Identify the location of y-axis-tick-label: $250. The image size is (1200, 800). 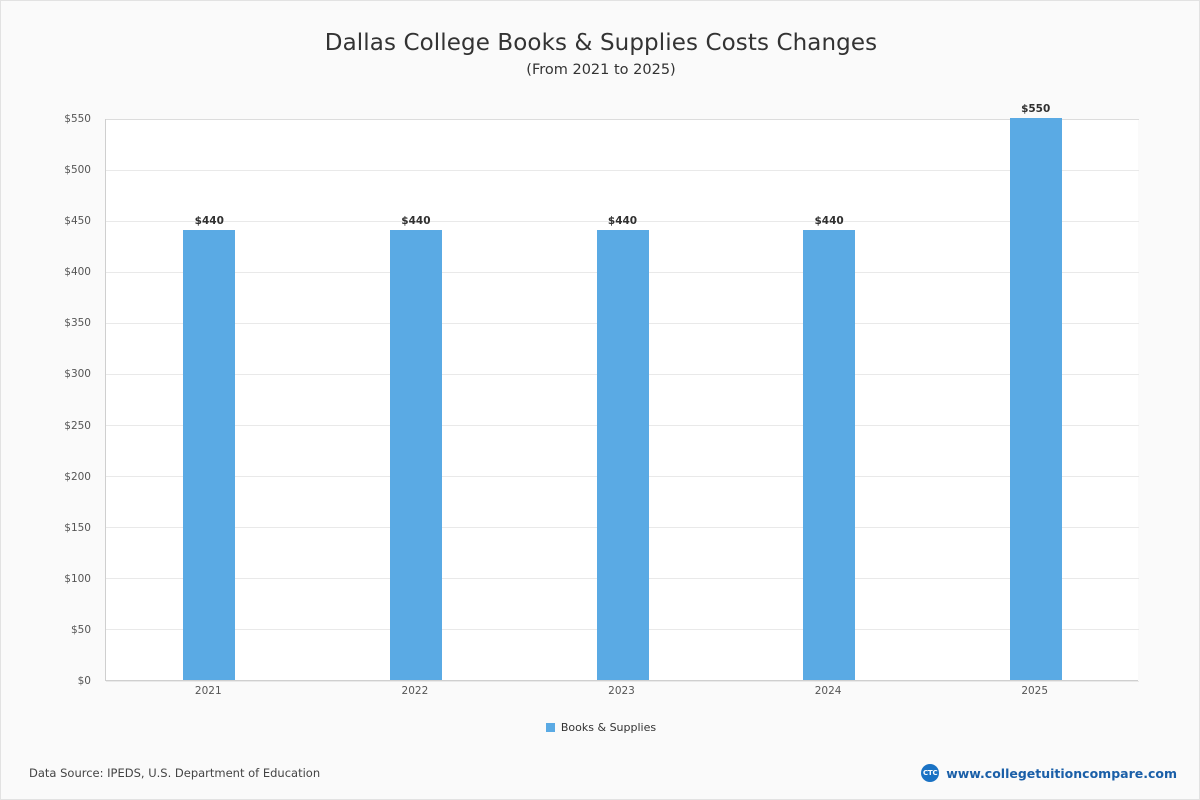
(77, 425).